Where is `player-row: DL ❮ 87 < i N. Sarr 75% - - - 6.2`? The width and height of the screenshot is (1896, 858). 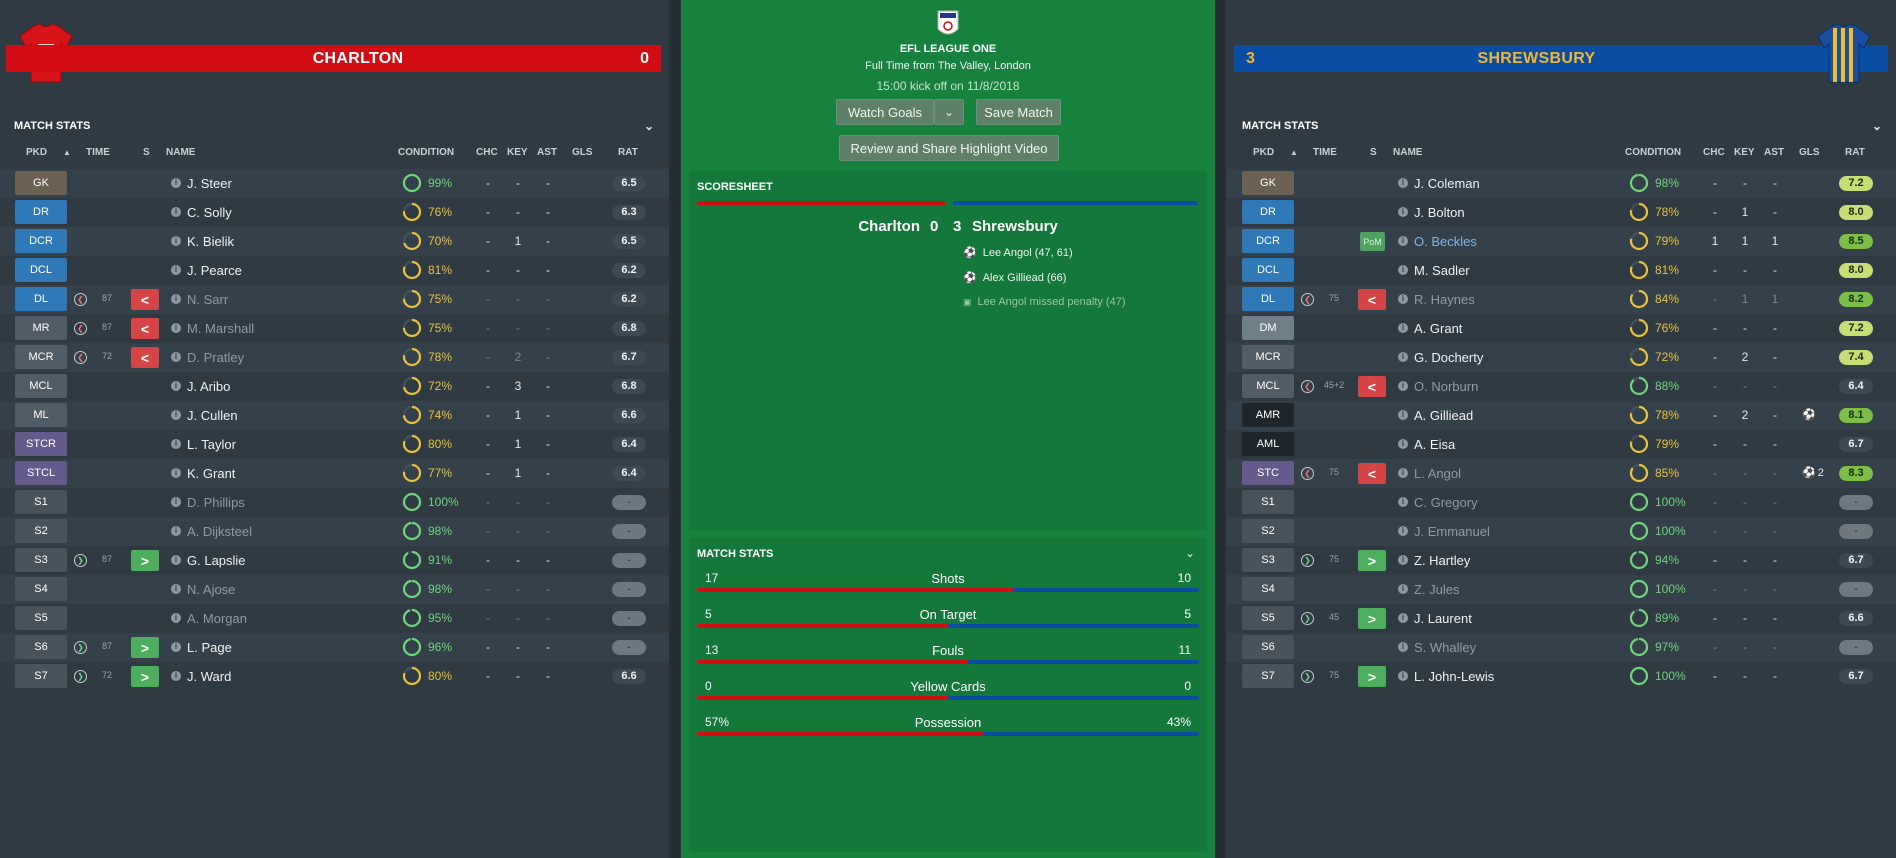 player-row: DL ❮ 87 < i N. Sarr 75% - - - 6.2 is located at coordinates (334, 299).